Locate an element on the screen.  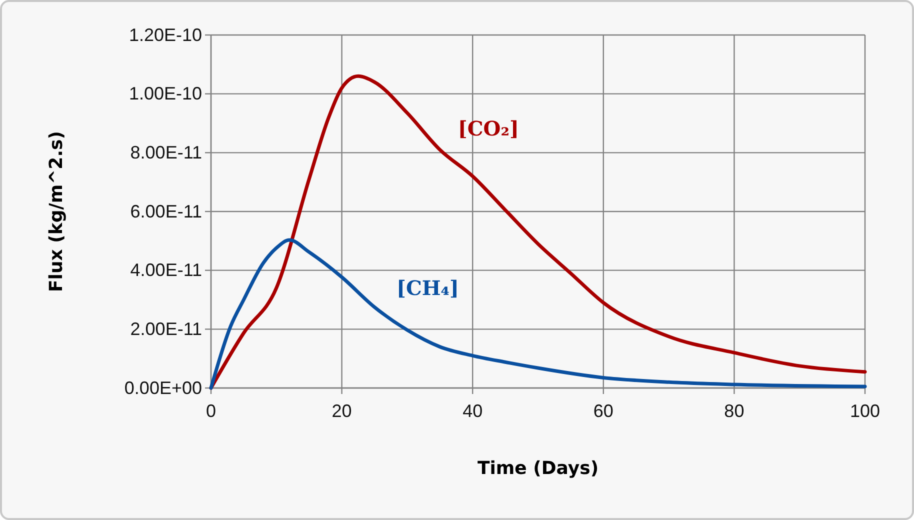
y-tick-label: 6.00E-11 is located at coordinates (166, 211).